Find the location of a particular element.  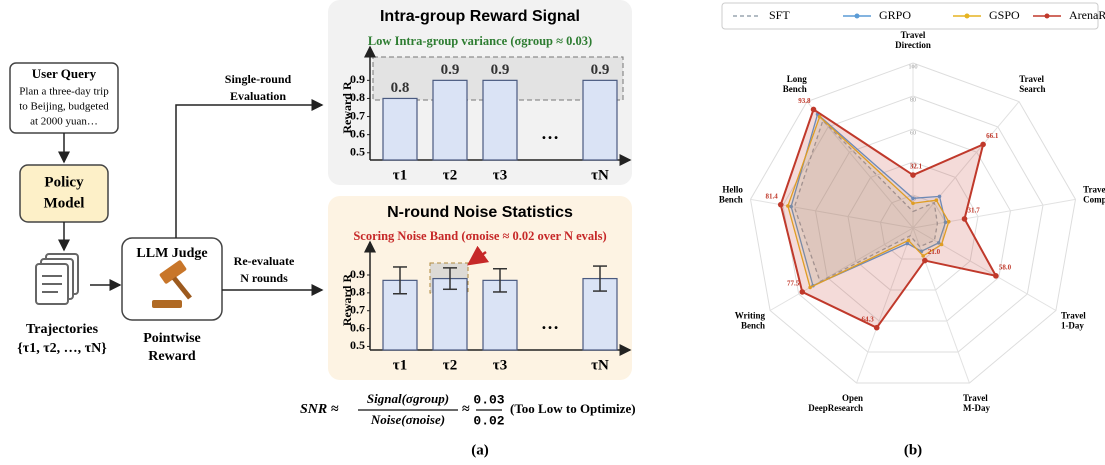

trajectories-set: {τ1, τ2, …, τN} is located at coordinates (62, 348).